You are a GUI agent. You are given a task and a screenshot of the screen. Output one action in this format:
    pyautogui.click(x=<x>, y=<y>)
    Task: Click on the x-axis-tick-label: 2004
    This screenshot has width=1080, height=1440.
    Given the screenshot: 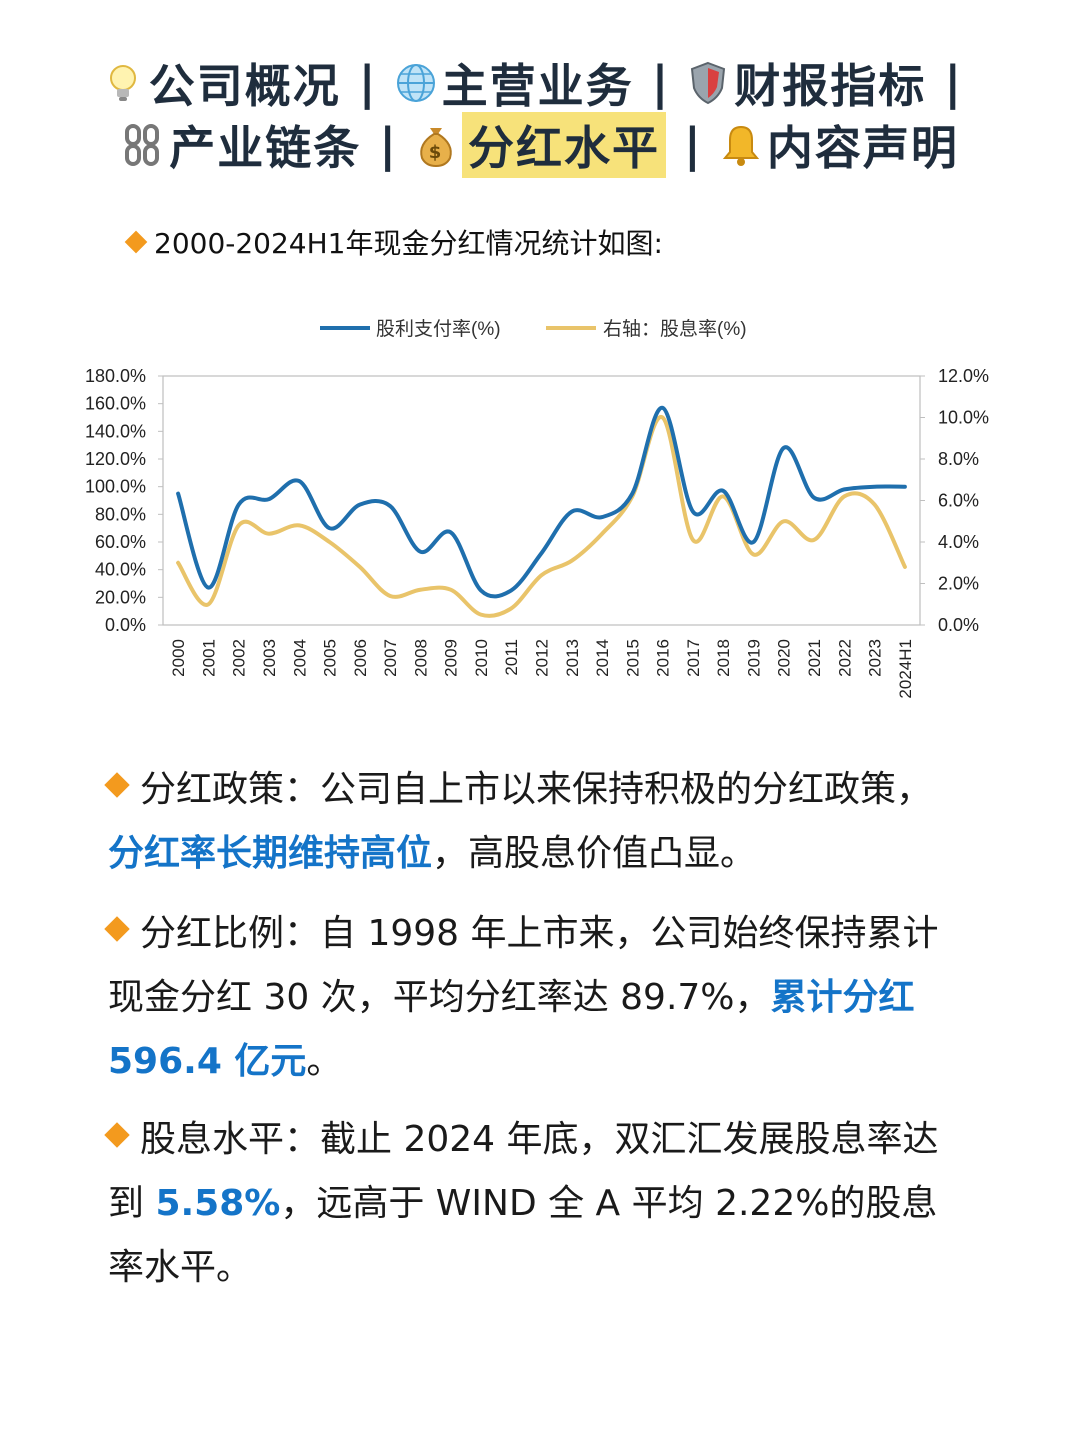 What is the action you would take?
    pyautogui.click(x=299, y=658)
    